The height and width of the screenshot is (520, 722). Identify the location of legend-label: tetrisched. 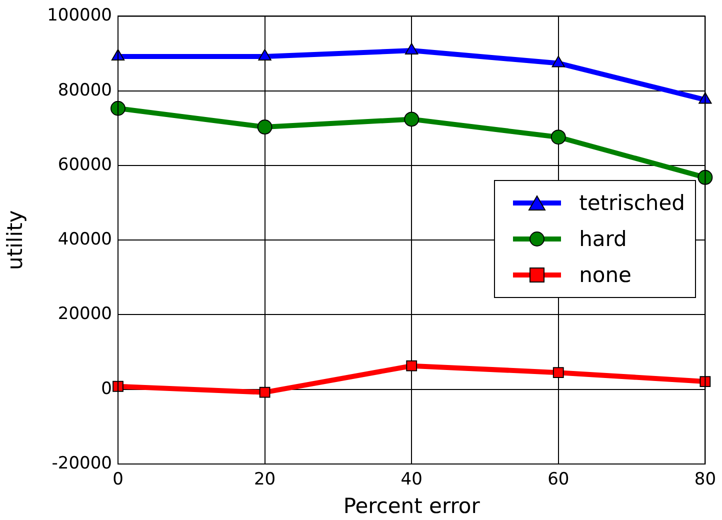
(632, 203).